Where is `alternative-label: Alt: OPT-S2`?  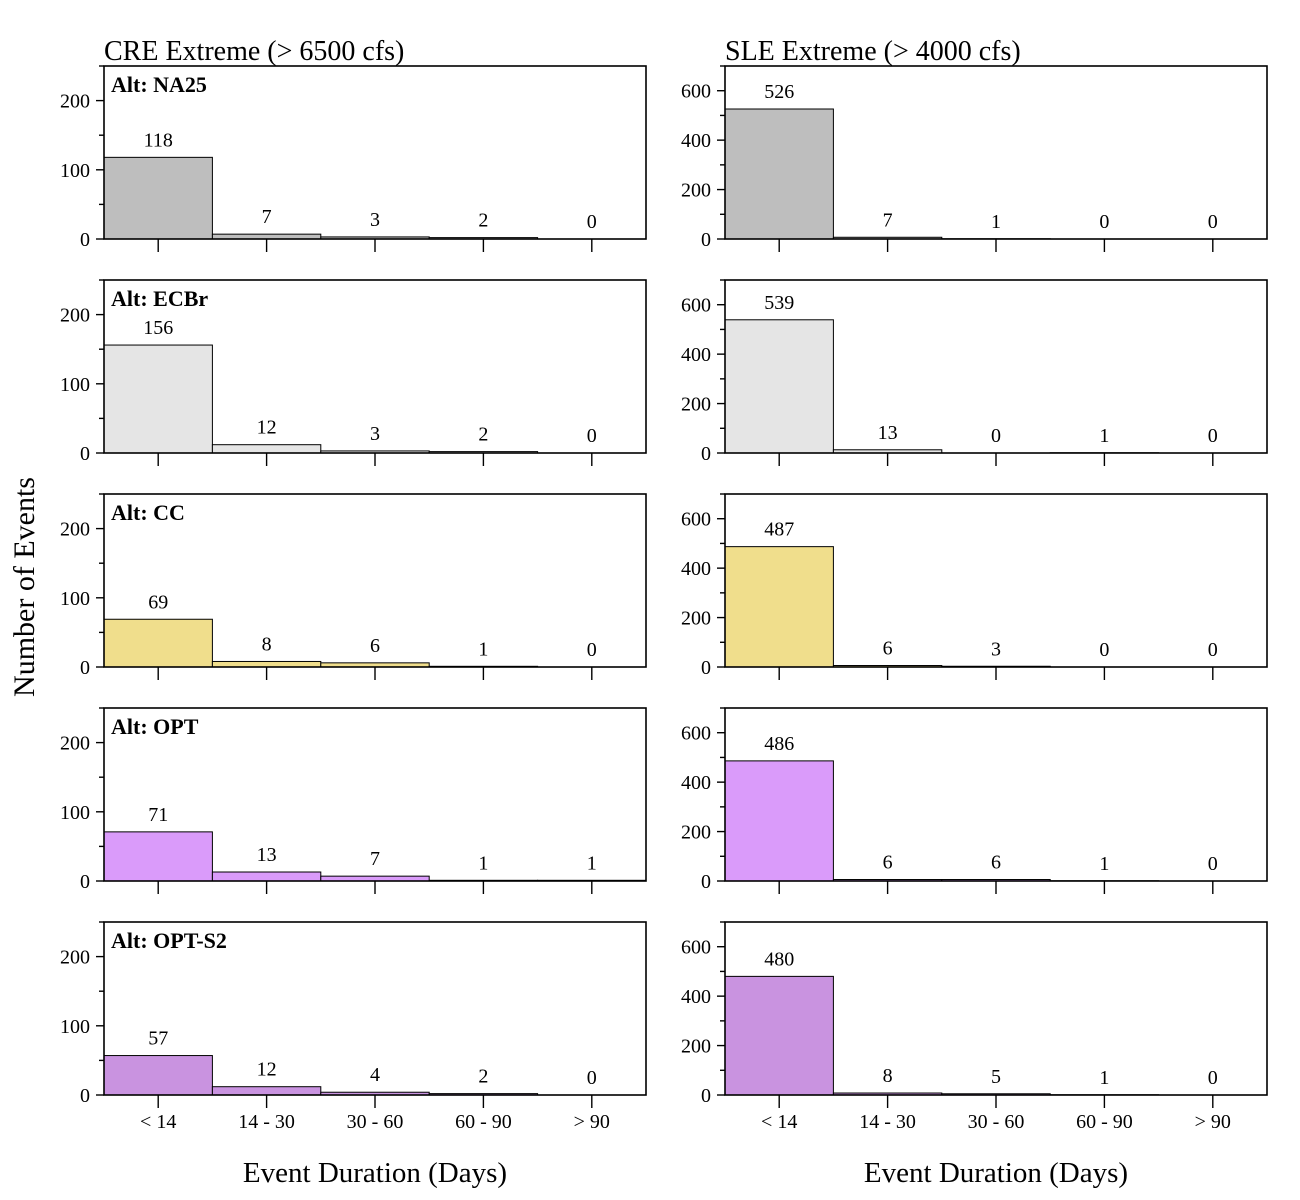 alternative-label: Alt: OPT-S2 is located at coordinates (169, 940).